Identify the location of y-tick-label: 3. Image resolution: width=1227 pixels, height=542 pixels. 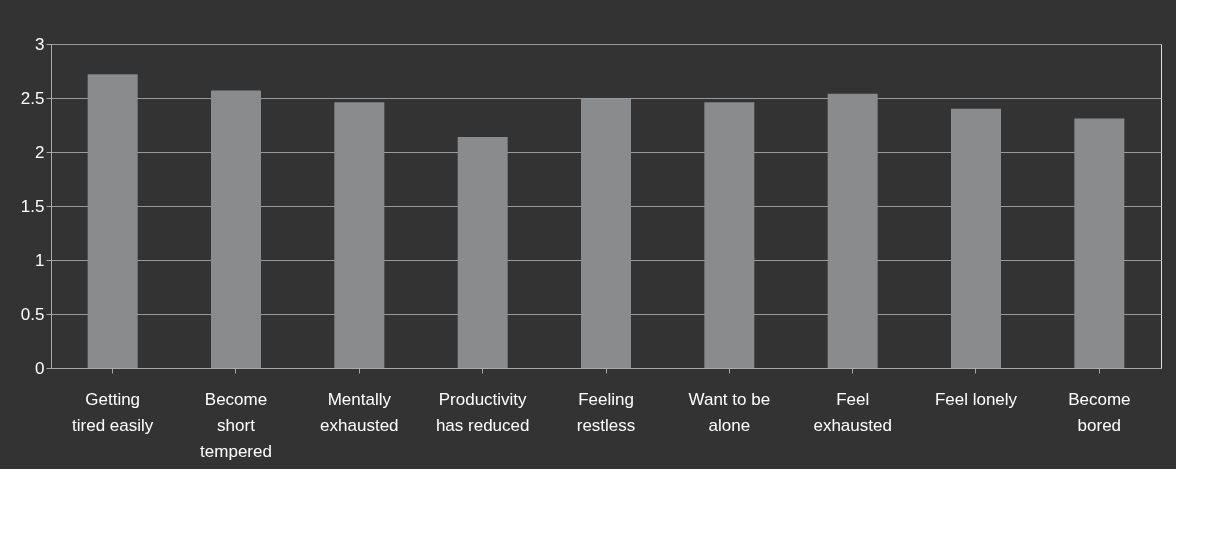
(40, 44).